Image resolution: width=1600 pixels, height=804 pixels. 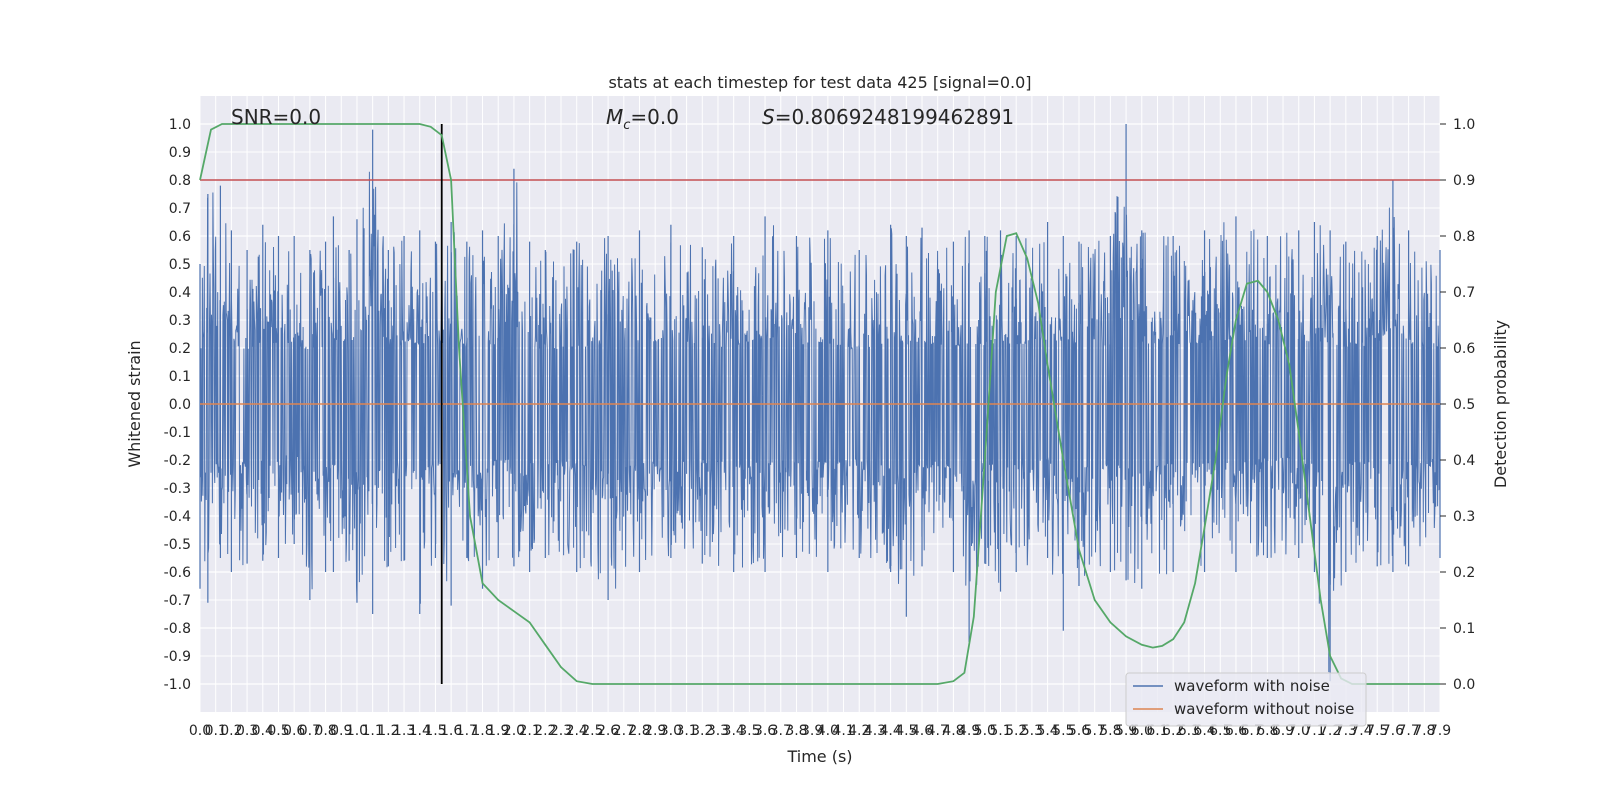 I want to click on x-tick-label: 5.0, so click(x=985, y=731).